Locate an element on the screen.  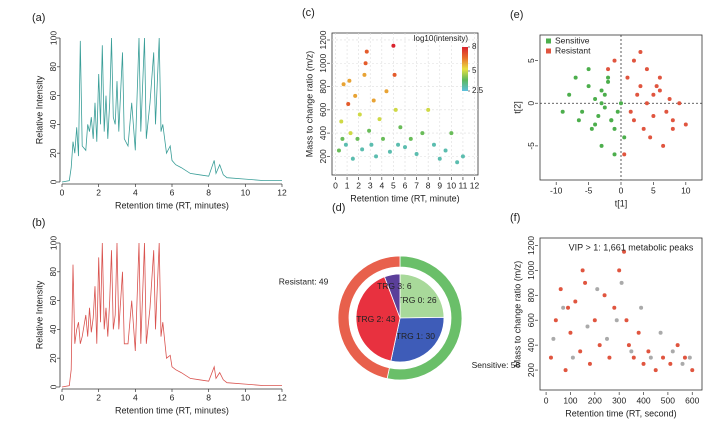
y-tick-label: 0 is located at coordinates (531, 103).